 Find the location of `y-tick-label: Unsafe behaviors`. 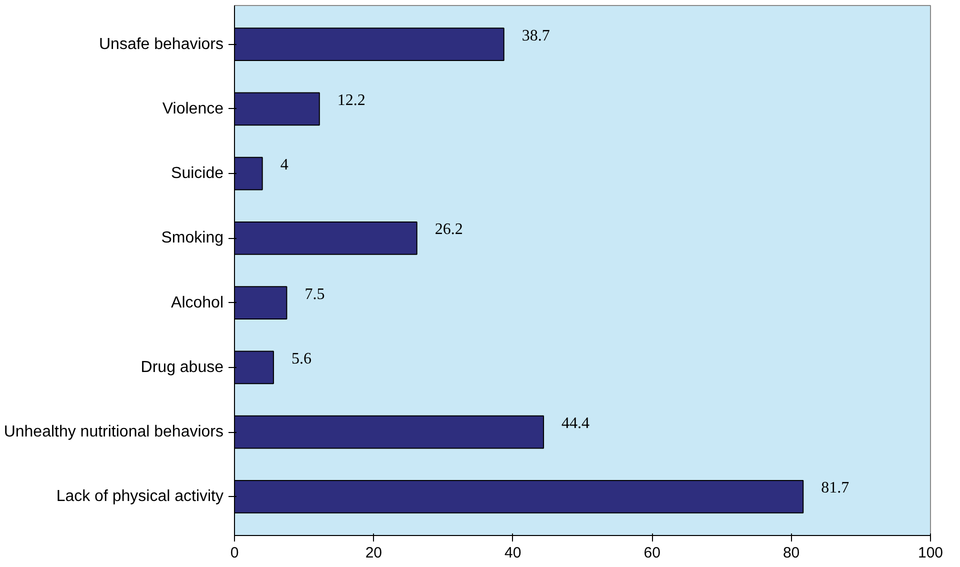

y-tick-label: Unsafe behaviors is located at coordinates (161, 44).